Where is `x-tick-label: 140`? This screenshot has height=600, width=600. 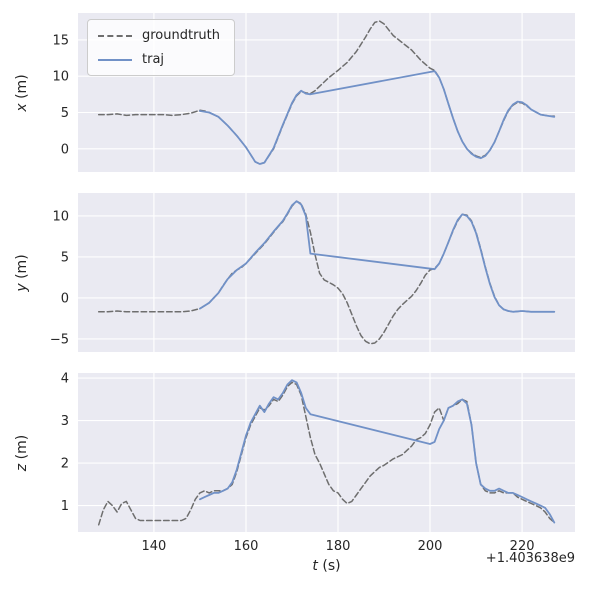 x-tick-label: 140 is located at coordinates (153, 546).